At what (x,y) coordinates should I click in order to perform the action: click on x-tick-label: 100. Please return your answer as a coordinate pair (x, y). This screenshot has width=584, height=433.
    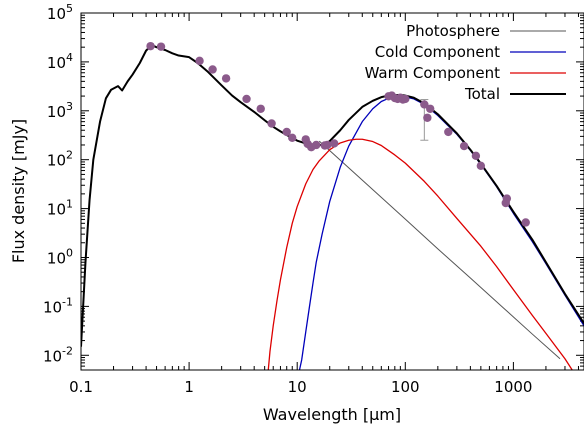
    Looking at the image, I should click on (405, 387).